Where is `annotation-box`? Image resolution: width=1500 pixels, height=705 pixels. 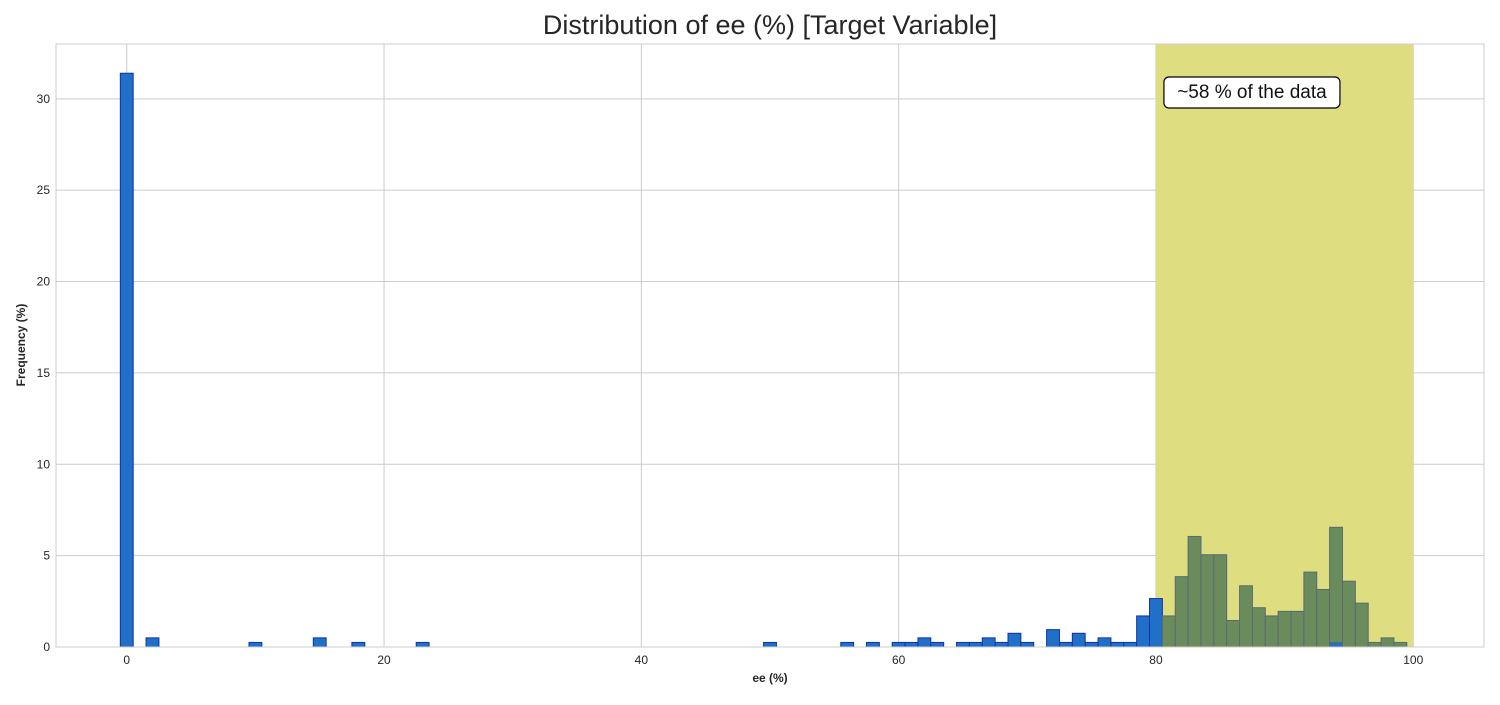 annotation-box is located at coordinates (1252, 92).